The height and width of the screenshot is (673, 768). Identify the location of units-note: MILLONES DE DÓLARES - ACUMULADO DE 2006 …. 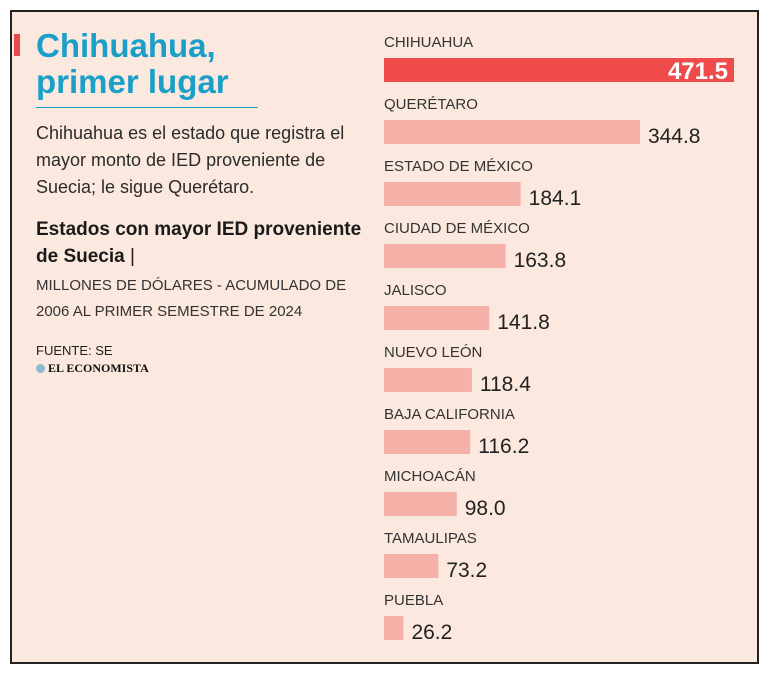
(191, 298).